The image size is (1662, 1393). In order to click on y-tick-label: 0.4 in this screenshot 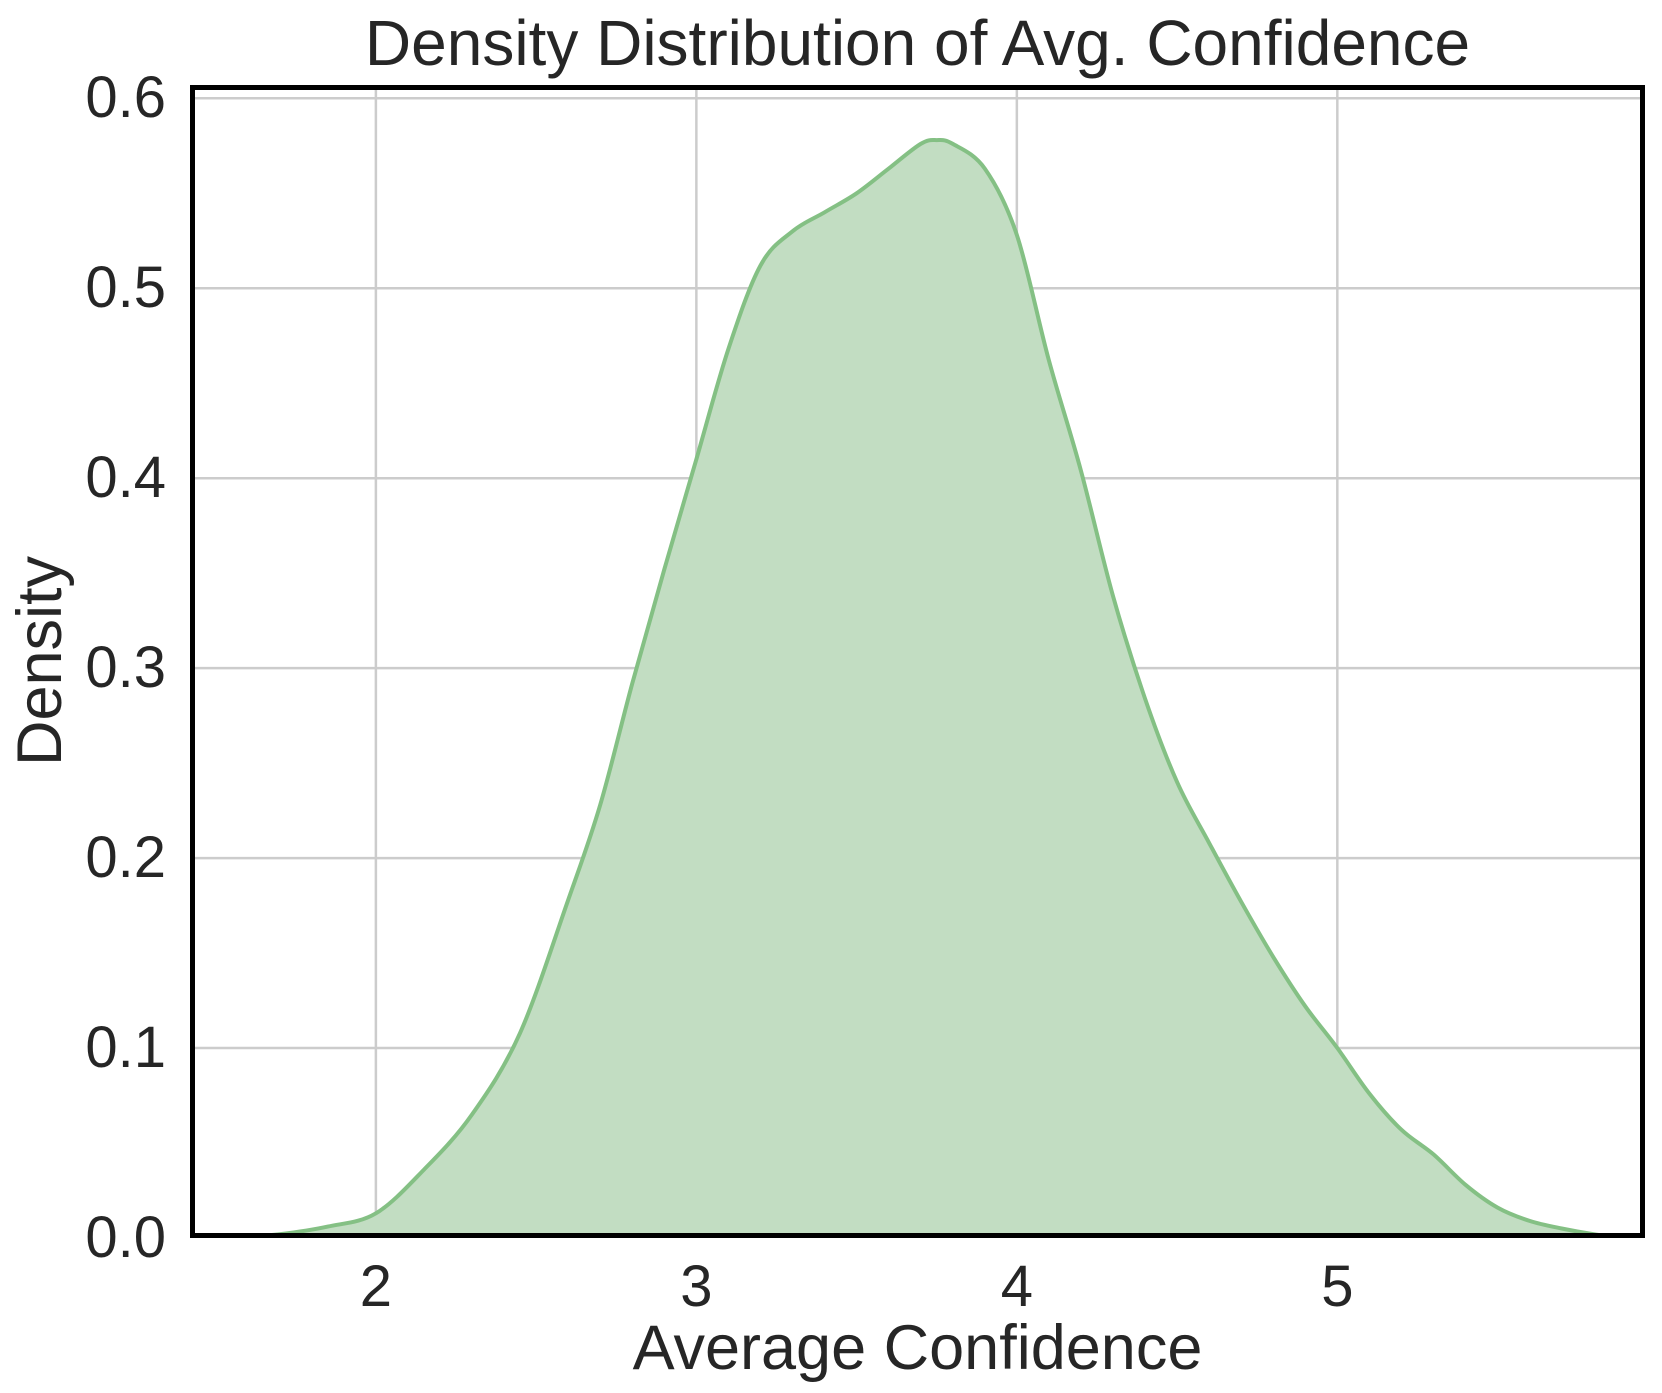, I will do `click(125, 478)`.